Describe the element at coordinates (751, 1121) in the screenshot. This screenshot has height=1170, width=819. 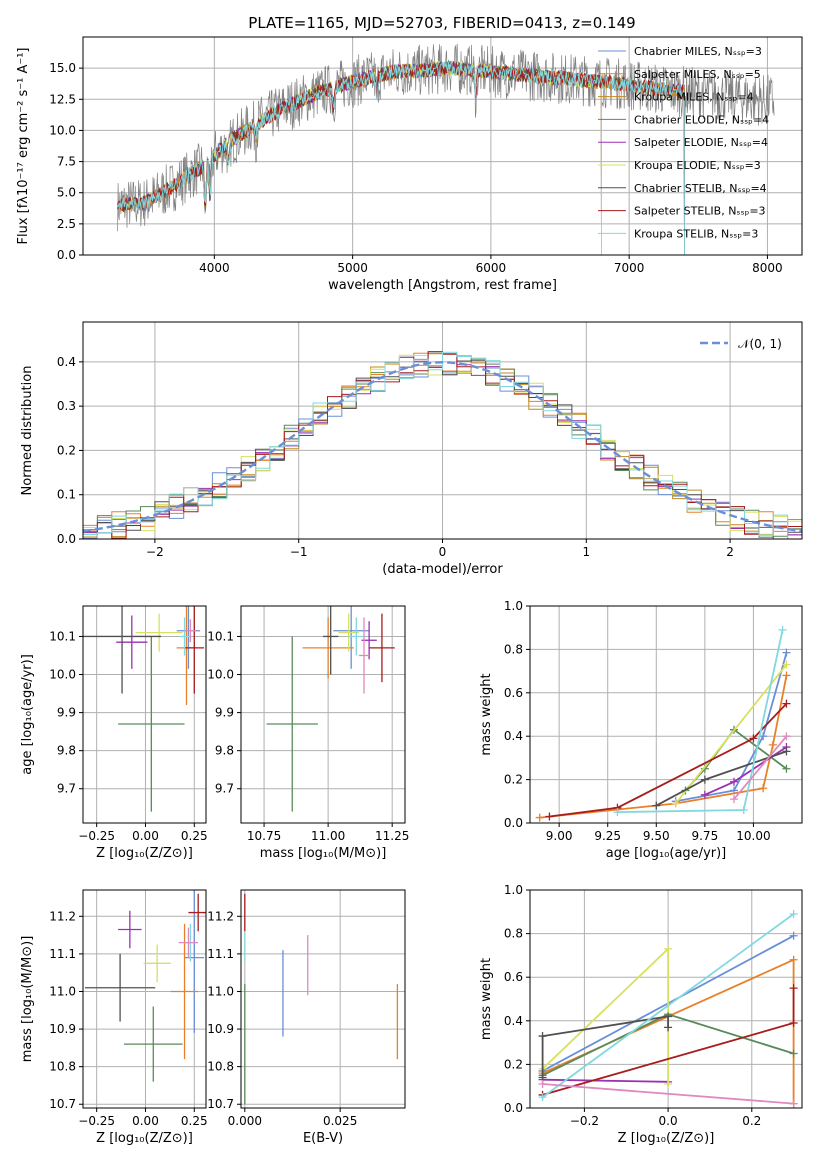
I see `x-tick-label: 0.2` at that location.